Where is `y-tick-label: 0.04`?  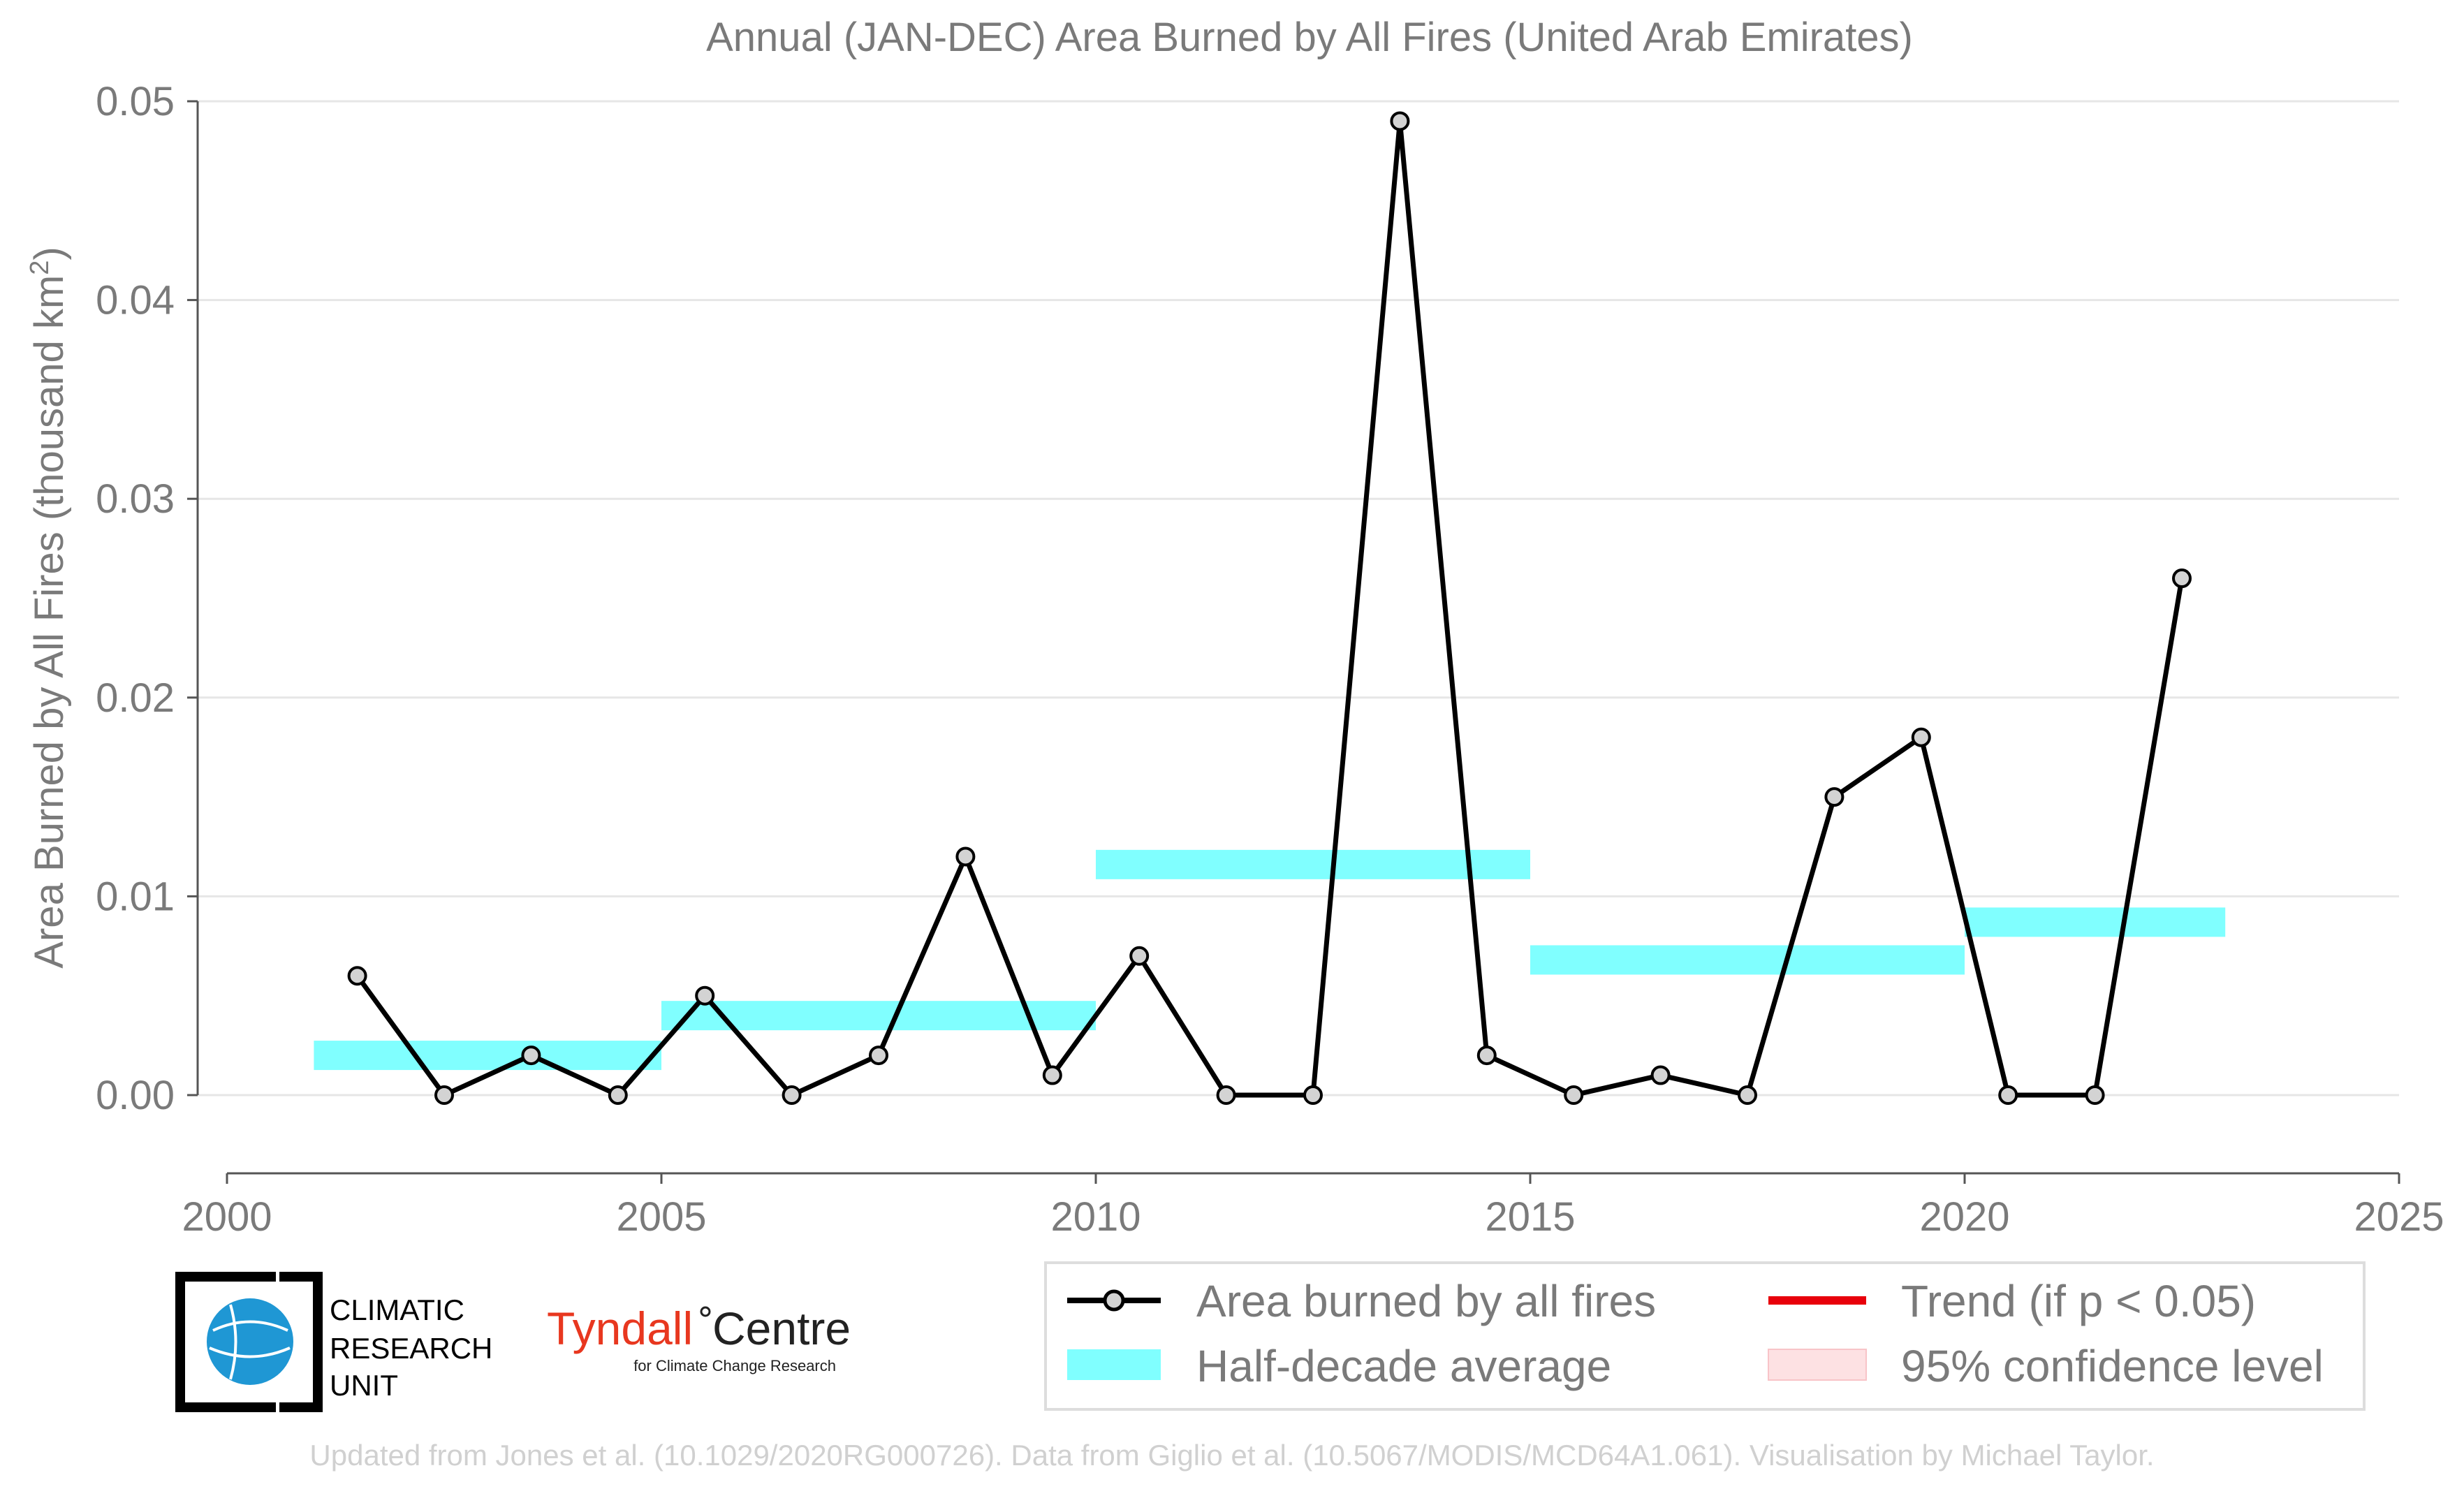
y-tick-label: 0.04 is located at coordinates (135, 300).